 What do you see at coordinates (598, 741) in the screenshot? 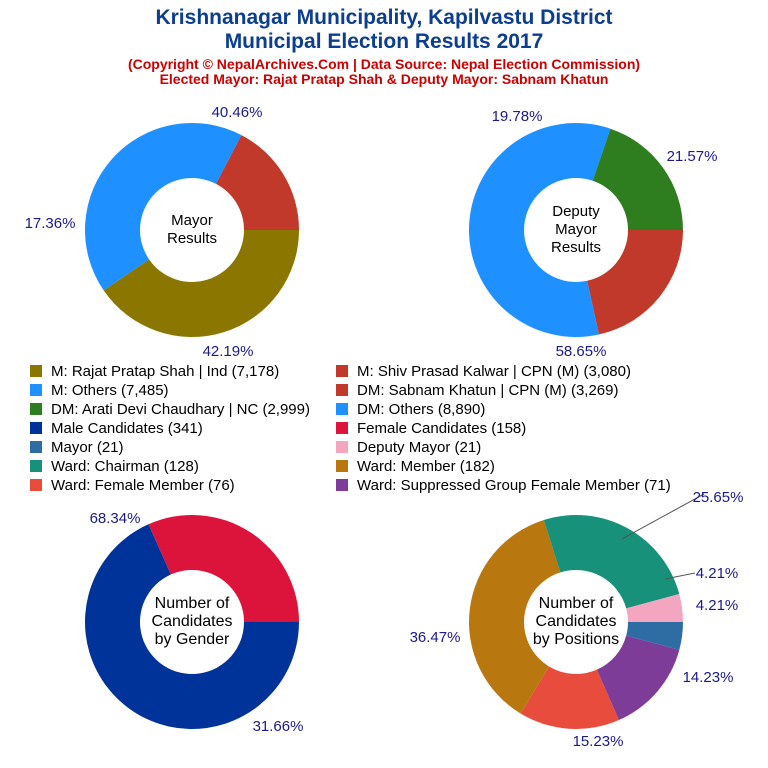
I see `slice-percent-label: 15.23%` at bounding box center [598, 741].